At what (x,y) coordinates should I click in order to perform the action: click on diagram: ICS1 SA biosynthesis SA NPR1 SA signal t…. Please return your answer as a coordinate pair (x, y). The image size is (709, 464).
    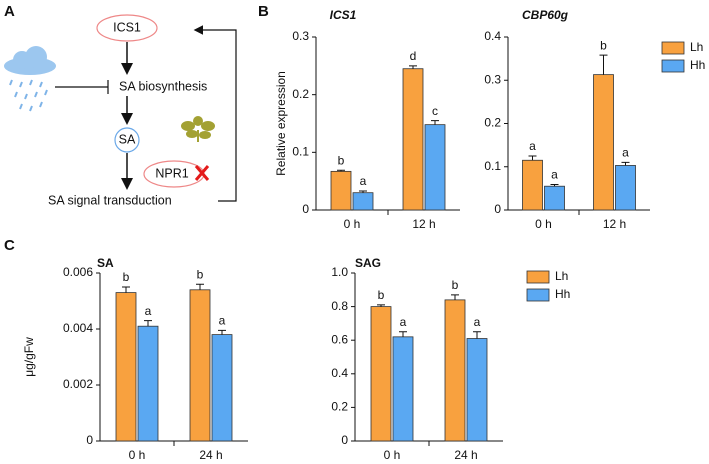
    Looking at the image, I should click on (120, 110).